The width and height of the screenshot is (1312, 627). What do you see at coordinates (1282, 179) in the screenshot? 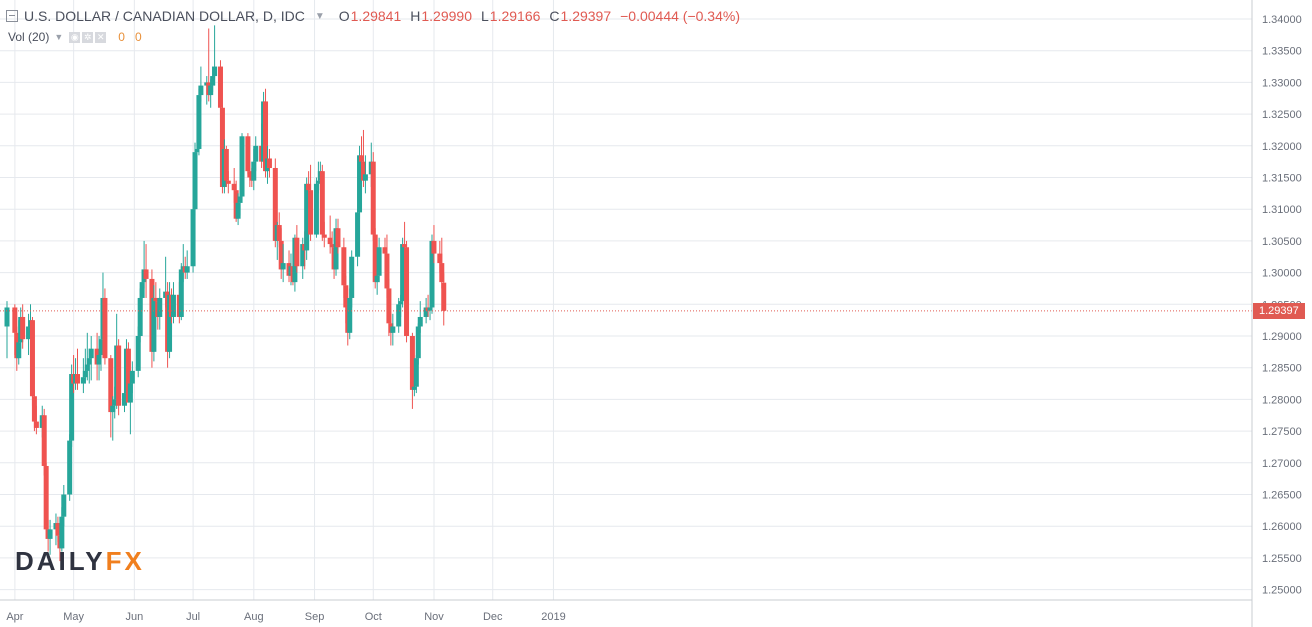
I see `y-tick-label: 1.31500` at bounding box center [1282, 179].